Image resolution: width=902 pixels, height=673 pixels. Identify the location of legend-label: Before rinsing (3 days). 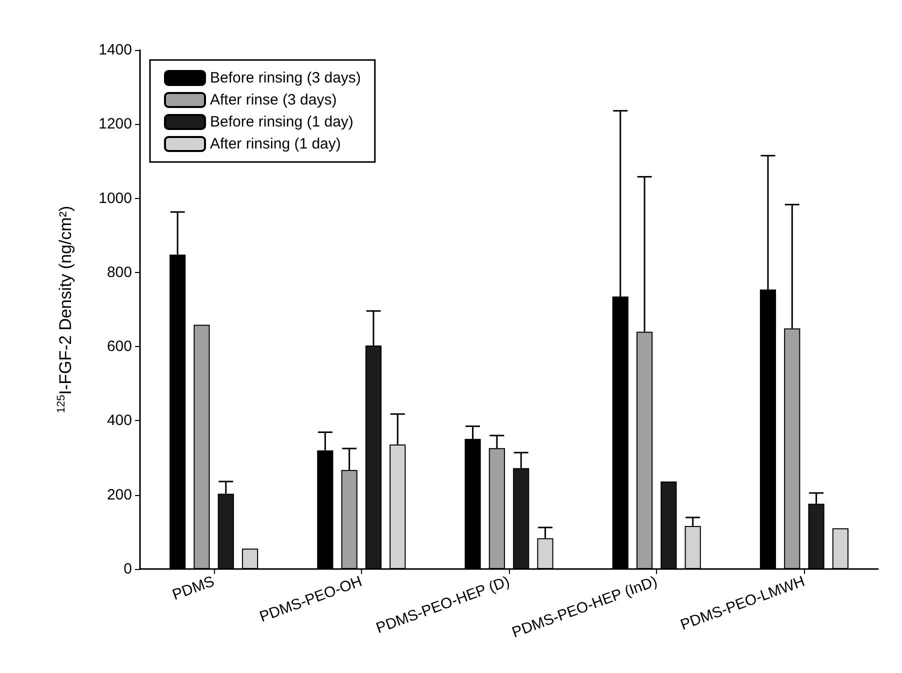
(285, 78).